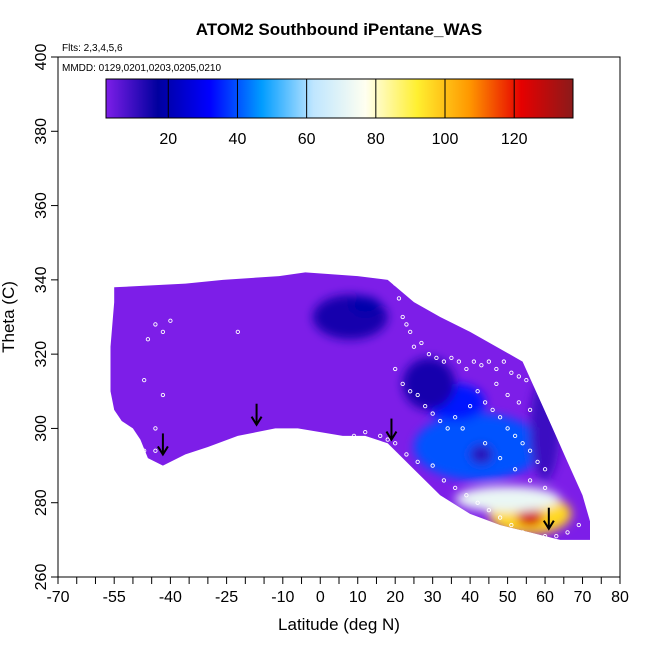  I want to click on colorbar-tick-label: 100, so click(445, 139).